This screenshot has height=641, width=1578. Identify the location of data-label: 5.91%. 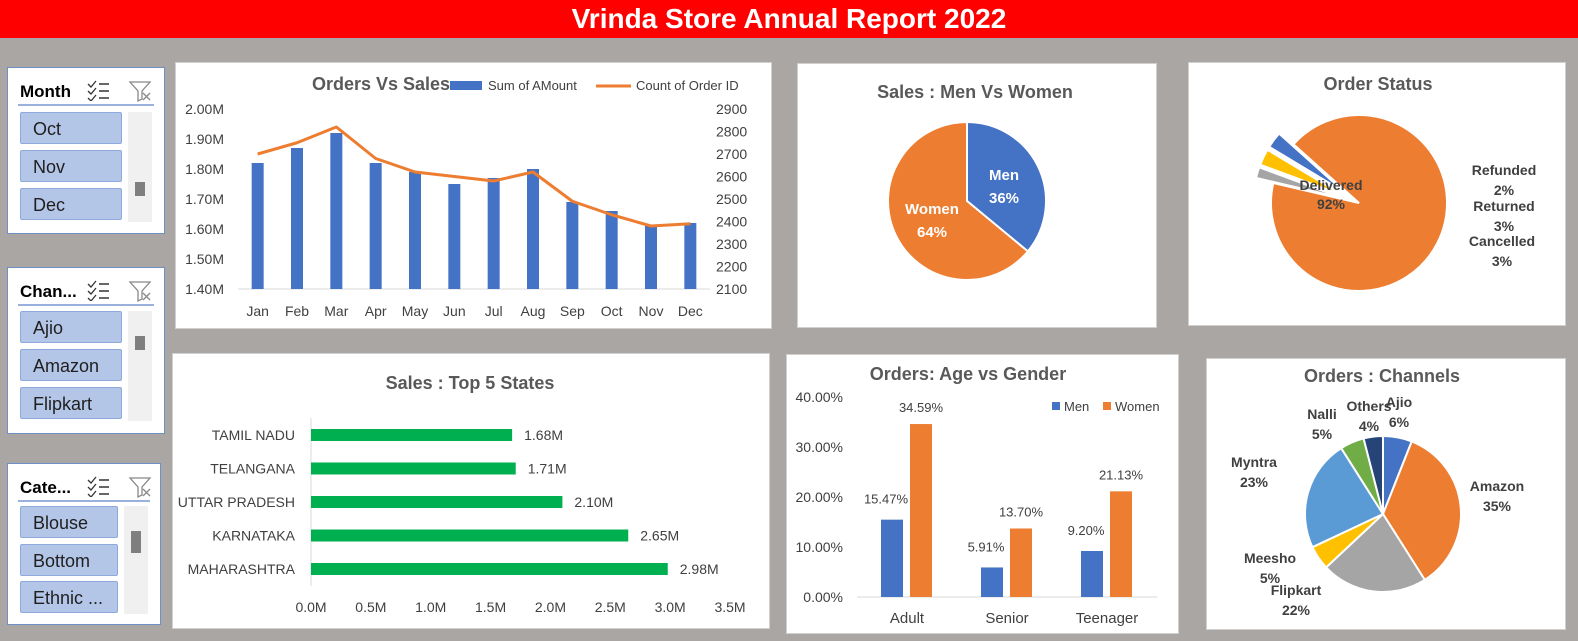
(986, 546).